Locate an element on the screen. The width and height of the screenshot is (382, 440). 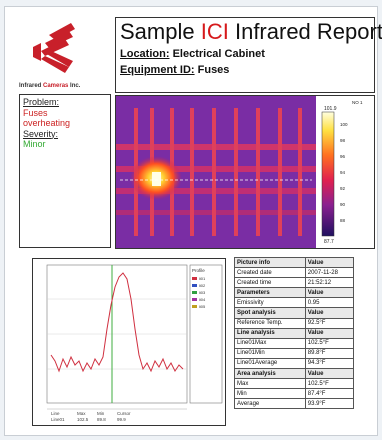
table-row: Line01Max 102.5°F is located at coordinates (294, 343).